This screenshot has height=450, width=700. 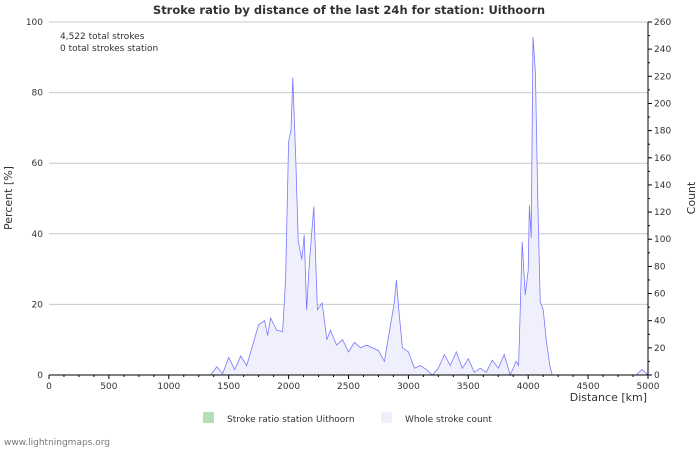 I want to click on y-right-tick-label: 60, so click(x=660, y=295).